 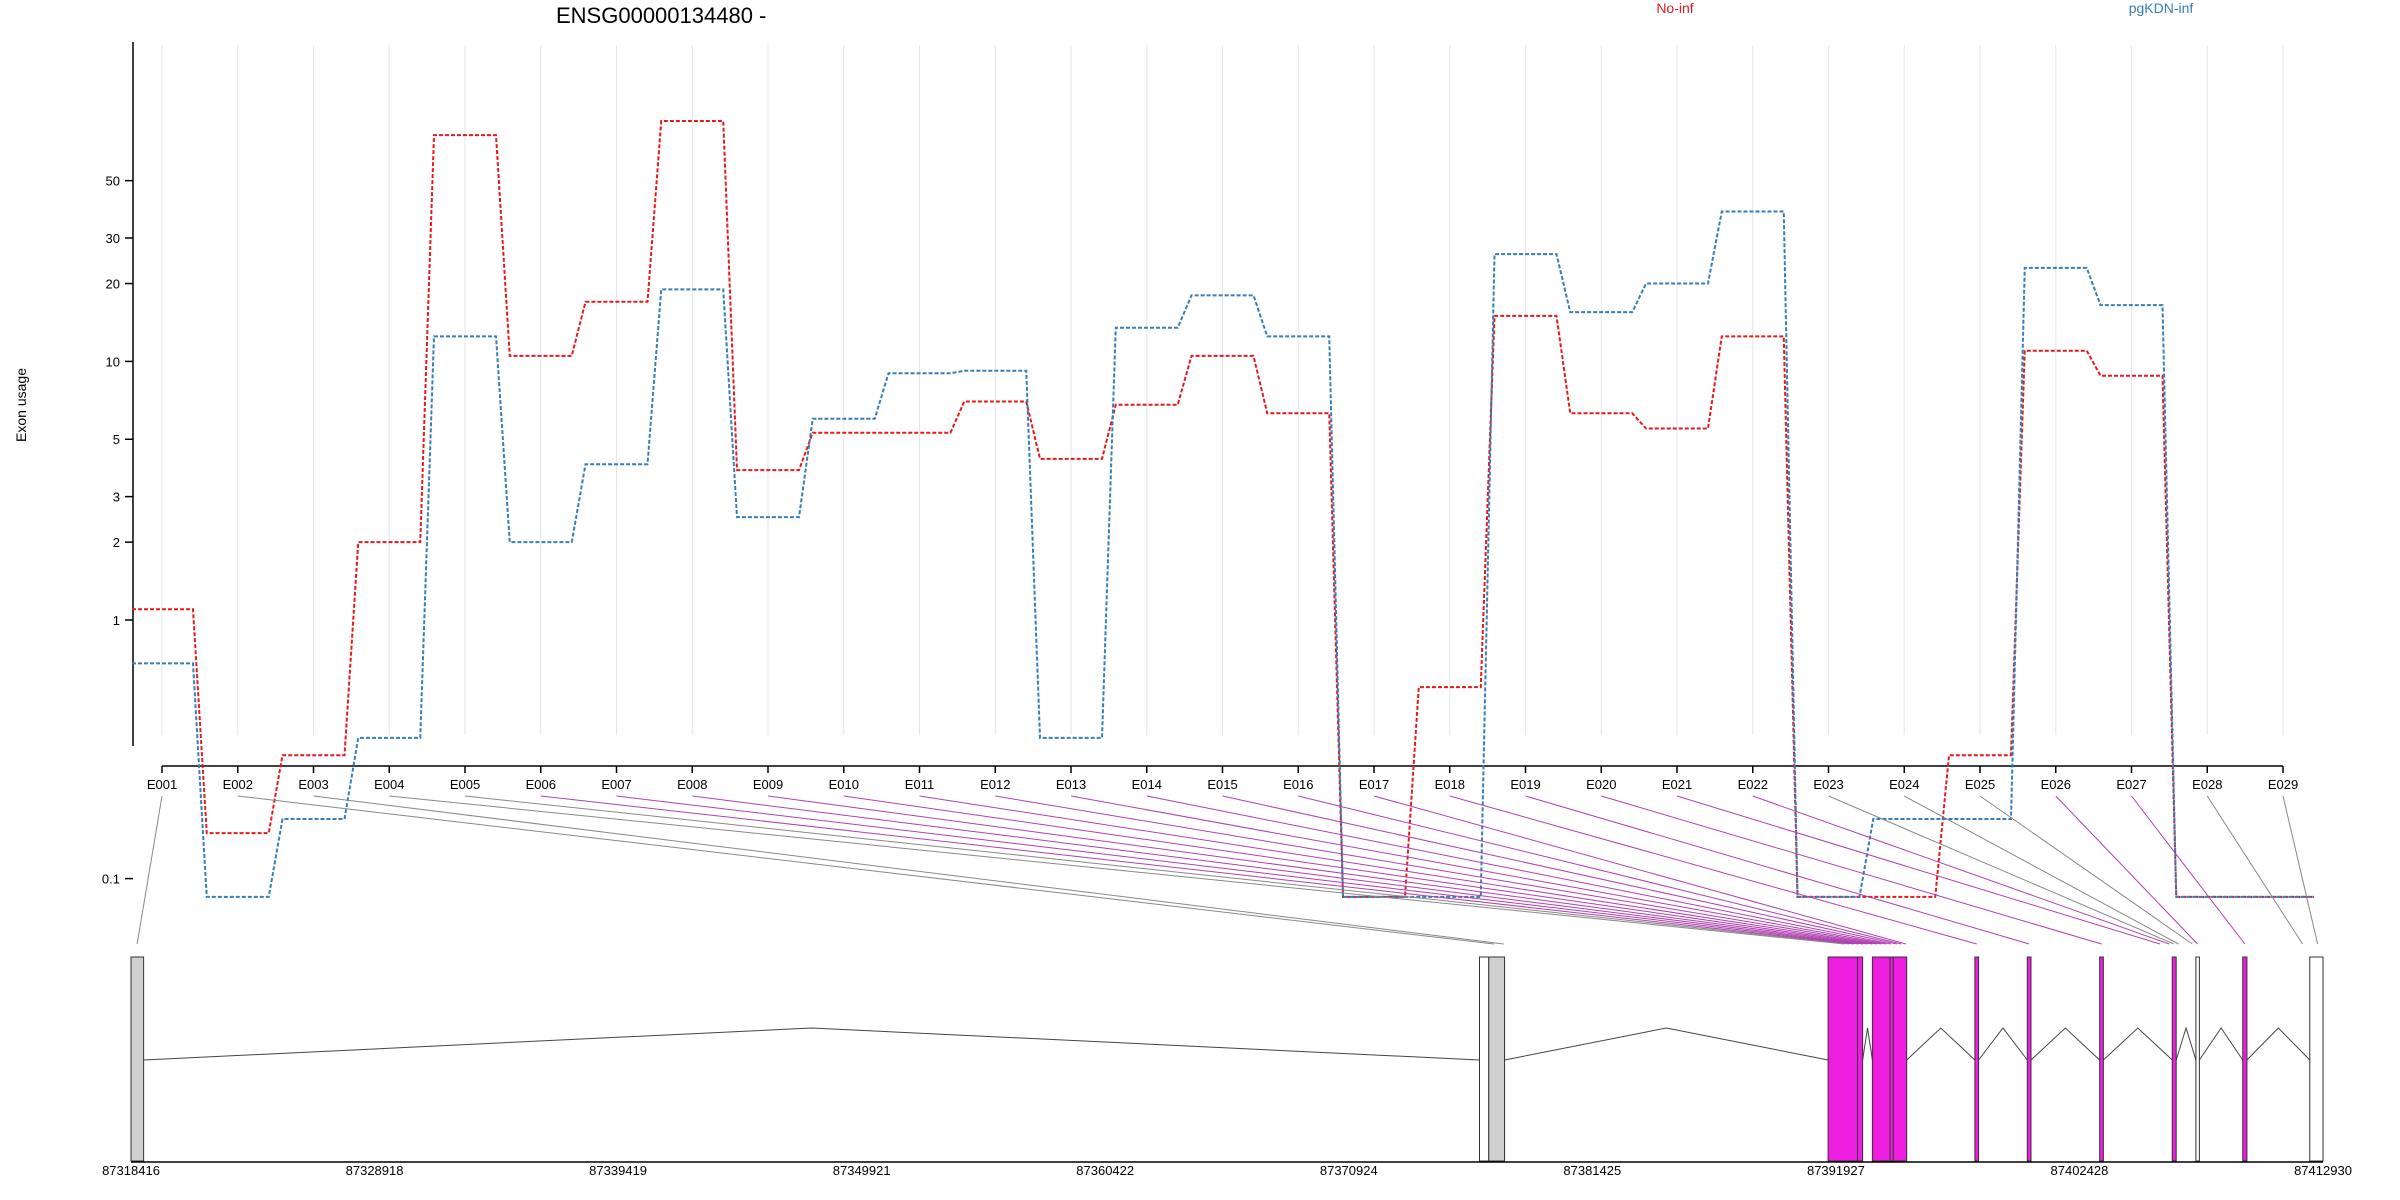 I want to click on y-tick-label: 5, so click(x=116, y=439).